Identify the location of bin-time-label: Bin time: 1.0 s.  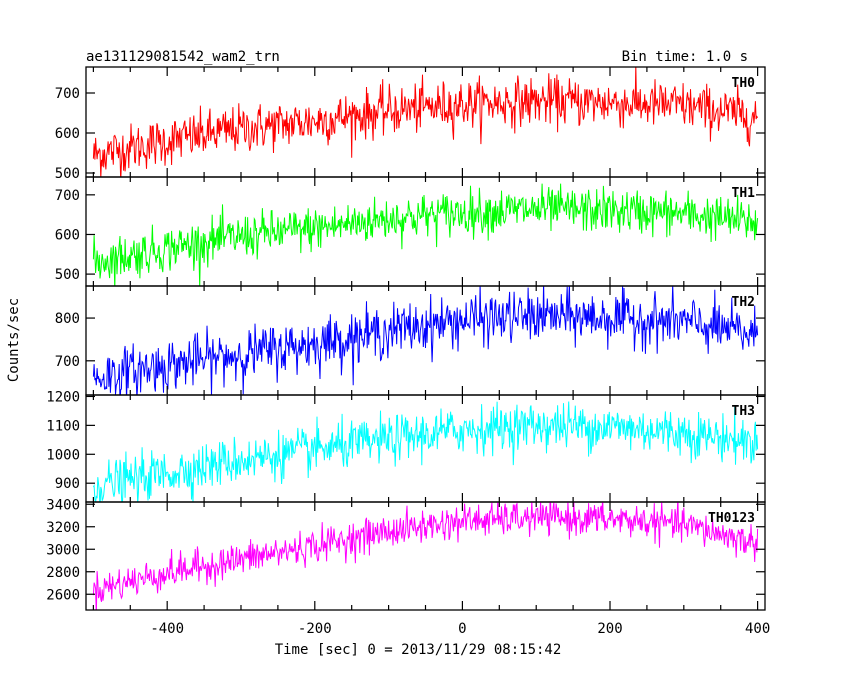
(685, 57).